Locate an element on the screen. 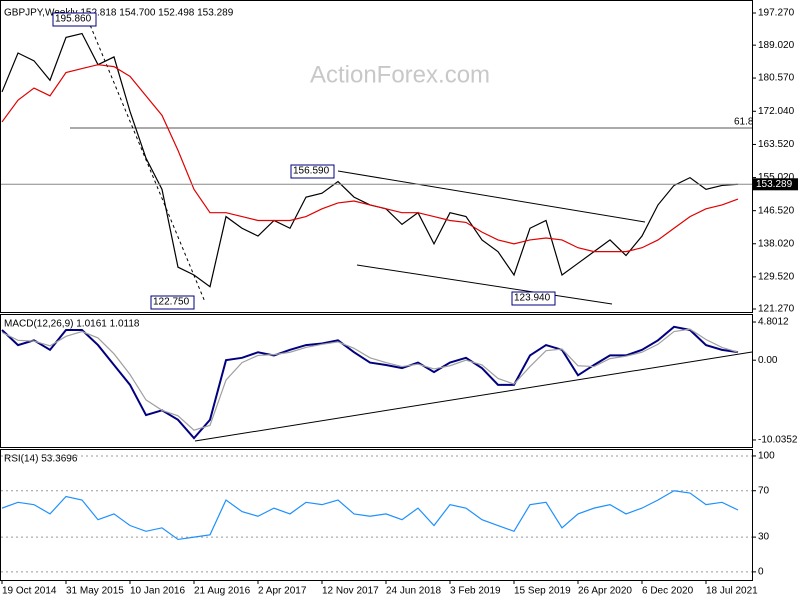 This screenshot has height=600, width=800. x-tick-label: 2 Apr 2017 is located at coordinates (282, 591).